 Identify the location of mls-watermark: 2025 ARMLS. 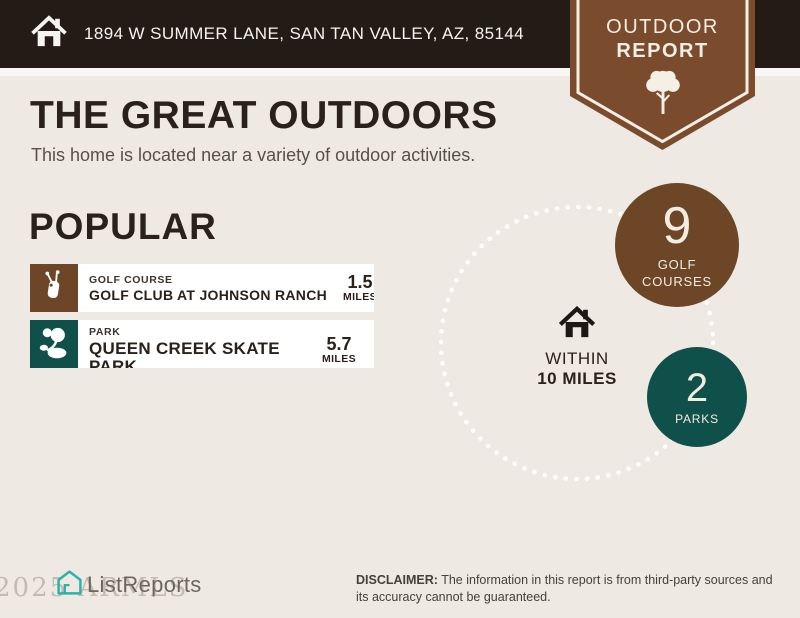
(94, 588).